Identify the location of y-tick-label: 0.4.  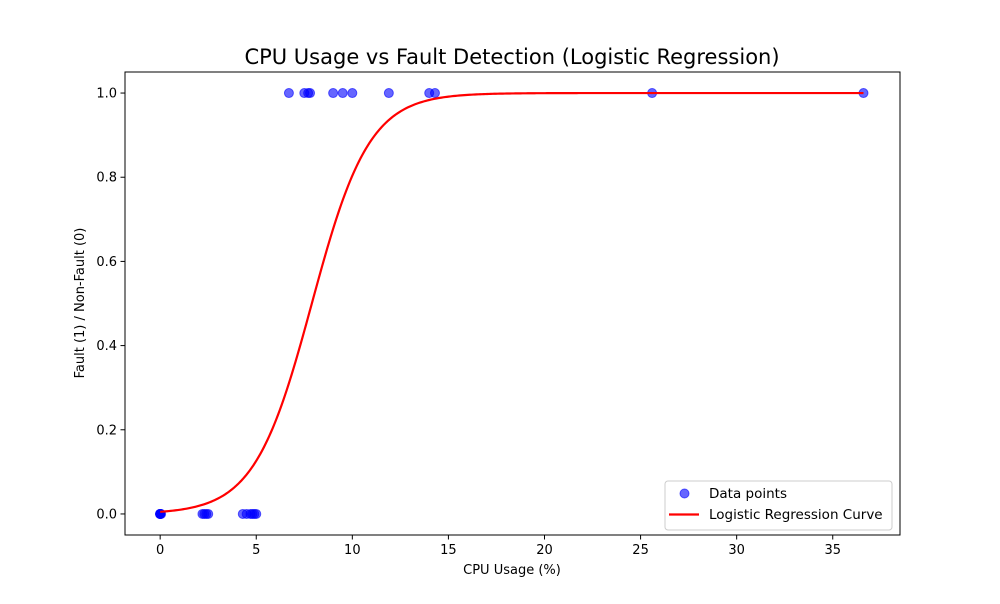
(106, 346).